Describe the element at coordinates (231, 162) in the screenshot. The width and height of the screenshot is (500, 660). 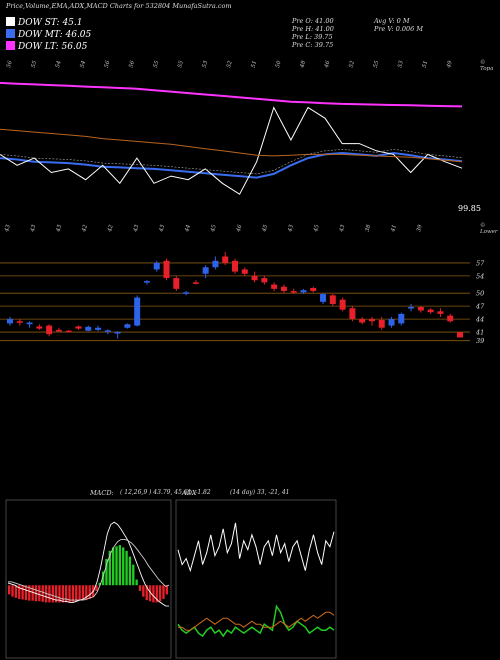
I see `ema-line-mt-shadow` at that location.